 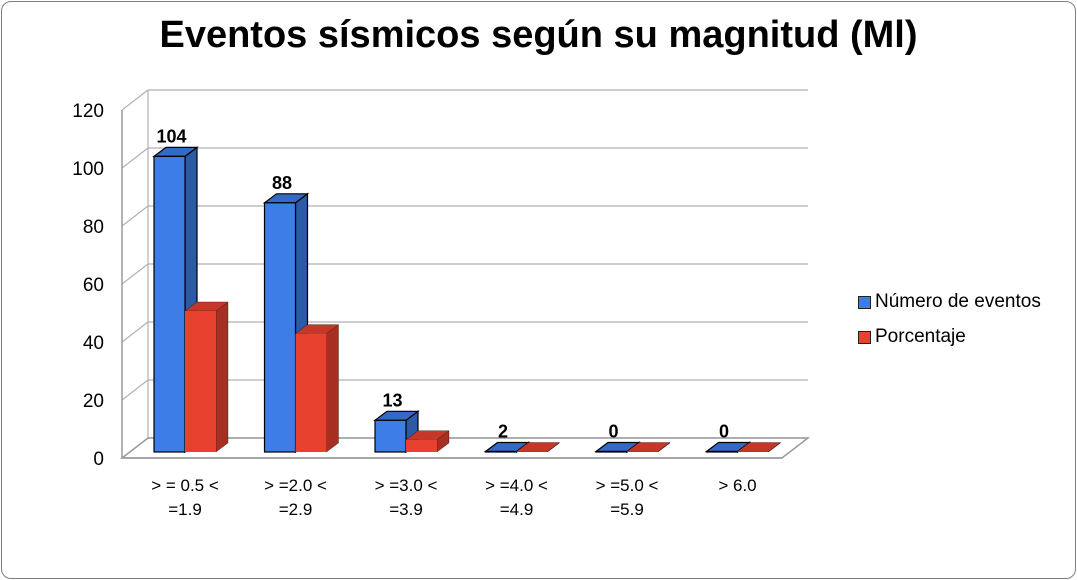 What do you see at coordinates (93, 227) in the screenshot?
I see `y-tick-label: 80` at bounding box center [93, 227].